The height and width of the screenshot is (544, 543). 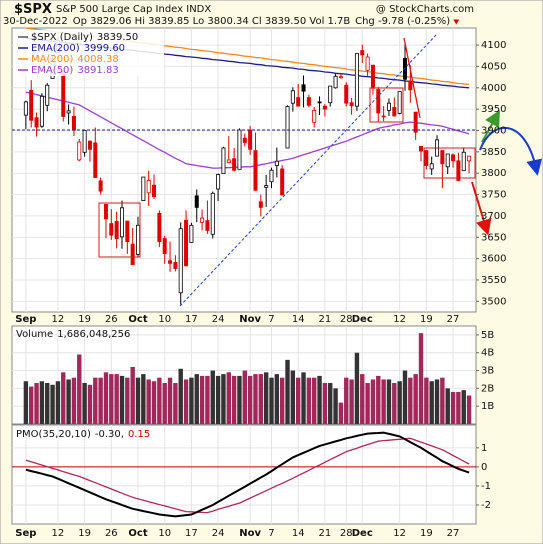 What do you see at coordinates (493, 152) in the screenshot?
I see `y-tick-label: 3850` at bounding box center [493, 152].